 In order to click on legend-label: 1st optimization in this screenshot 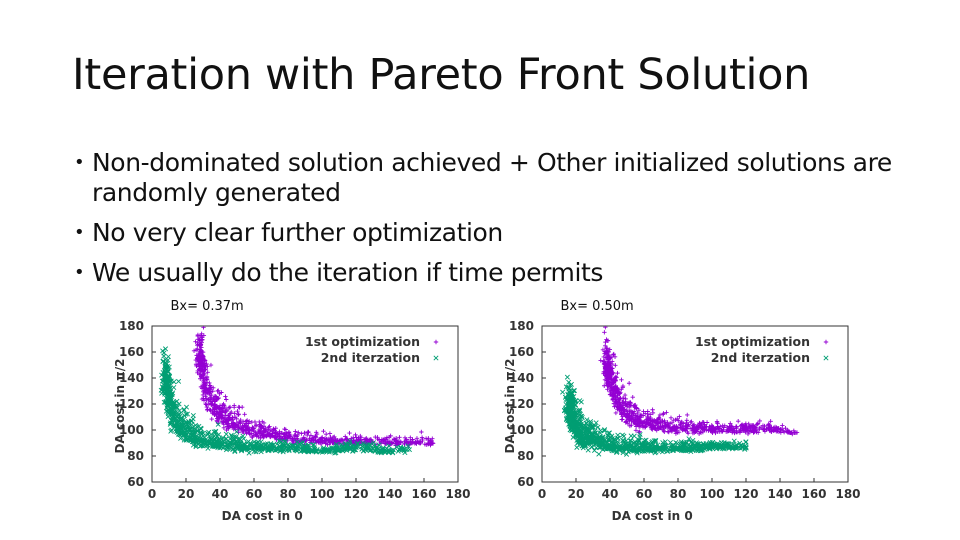, I will do `click(362, 341)`.